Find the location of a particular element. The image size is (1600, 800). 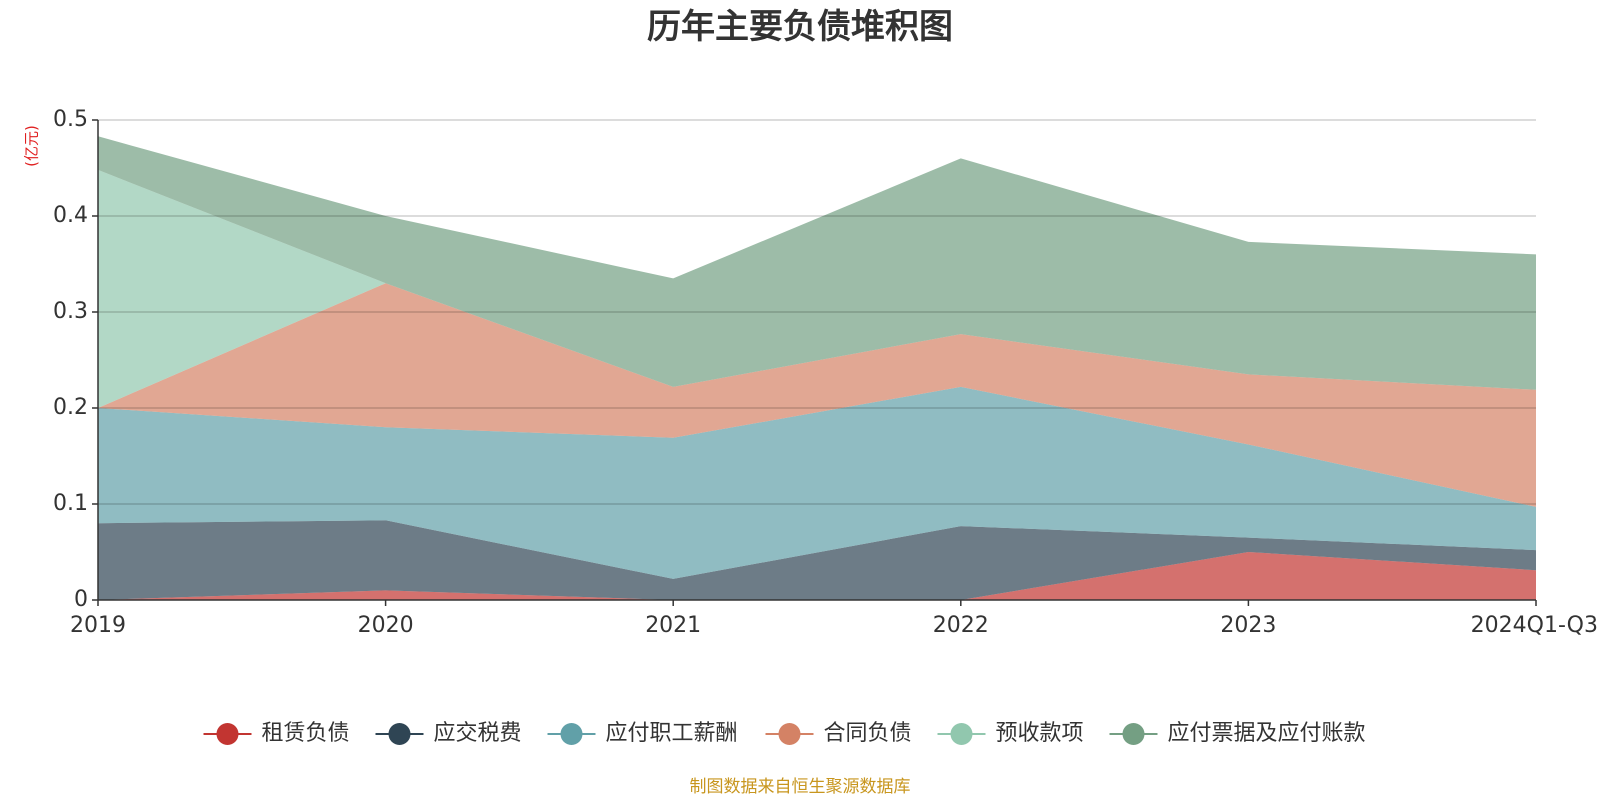

legend: 租赁负债 应交税费 应付职工薪酬 合同负债 预收款项 应付票据及应付账款 is located at coordinates (784, 733).